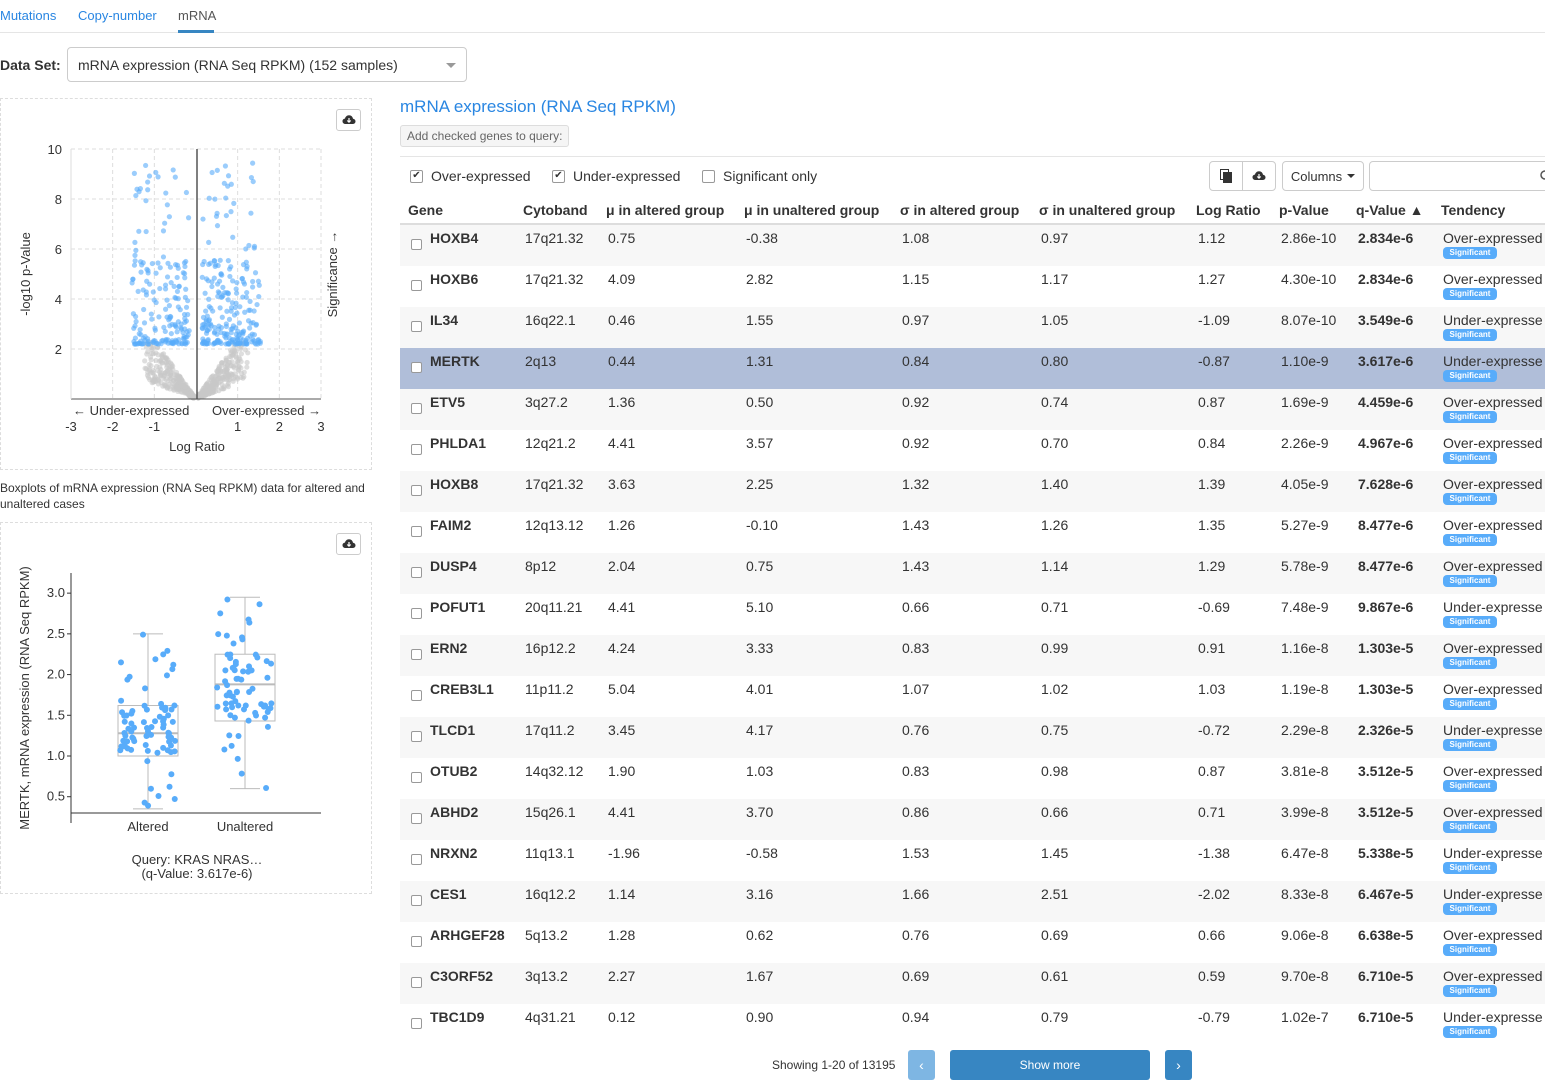  What do you see at coordinates (1386, 935) in the screenshot?
I see `cell-q-value: 6.638e-5` at bounding box center [1386, 935].